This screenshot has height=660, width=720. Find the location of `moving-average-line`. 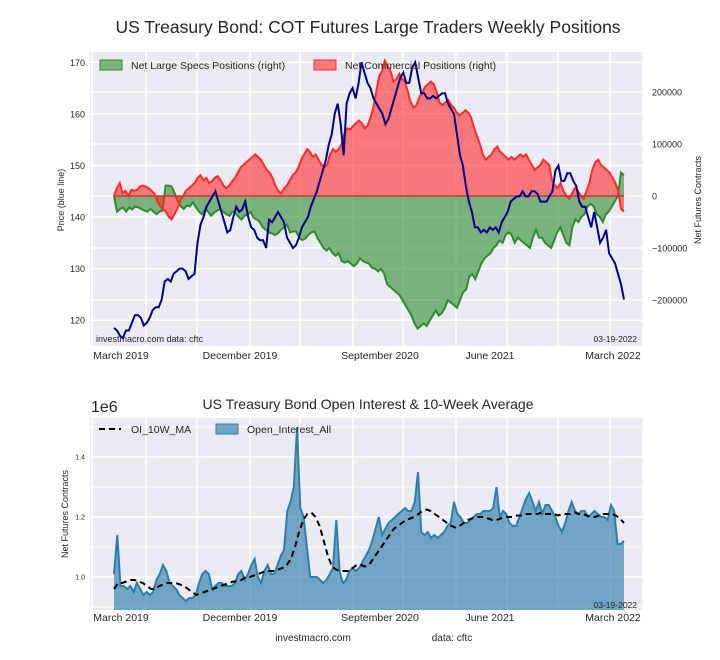

moving-average-line is located at coordinates (369, 552).